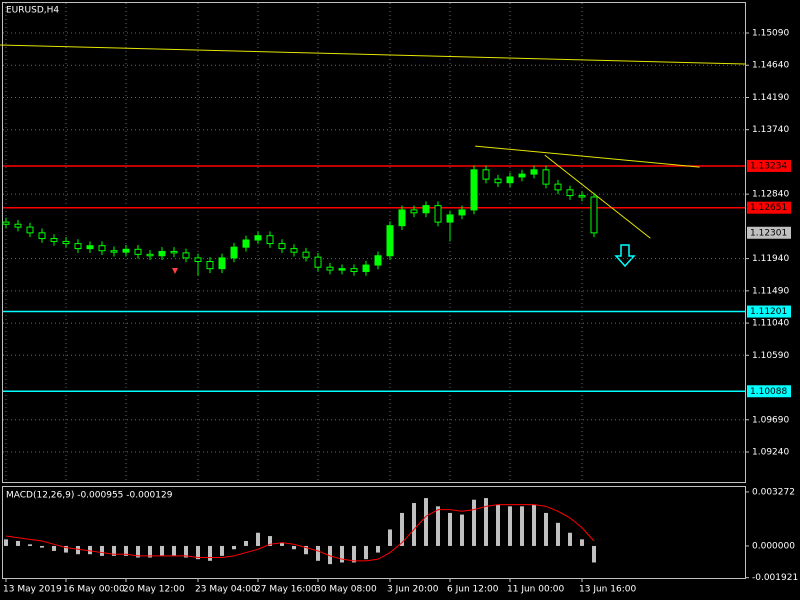 This screenshot has height=600, width=800. Describe the element at coordinates (473, 590) in the screenshot. I see `x-tick-label: 6 Jun 12:00` at that location.